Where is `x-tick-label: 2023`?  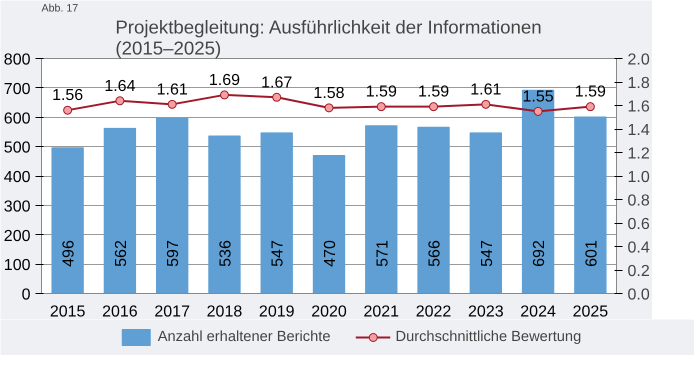
x-tick-label: 2023 is located at coordinates (486, 312).